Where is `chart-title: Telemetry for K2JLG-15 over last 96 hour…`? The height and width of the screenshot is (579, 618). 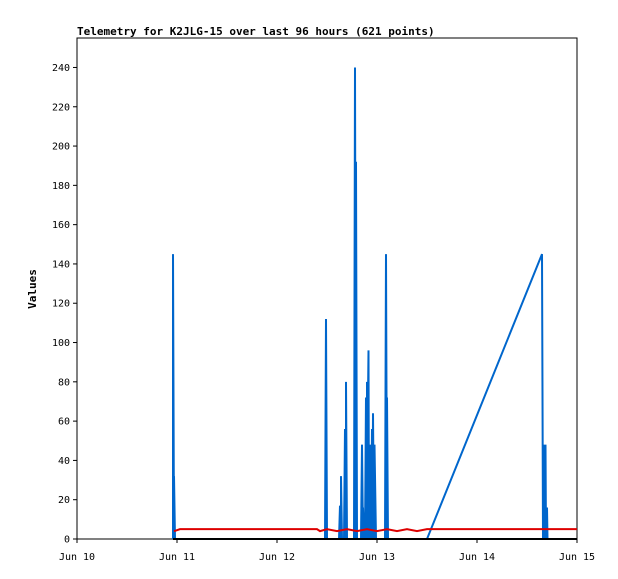 chart-title: Telemetry for K2JLG-15 over last 96 hour… is located at coordinates (256, 31).